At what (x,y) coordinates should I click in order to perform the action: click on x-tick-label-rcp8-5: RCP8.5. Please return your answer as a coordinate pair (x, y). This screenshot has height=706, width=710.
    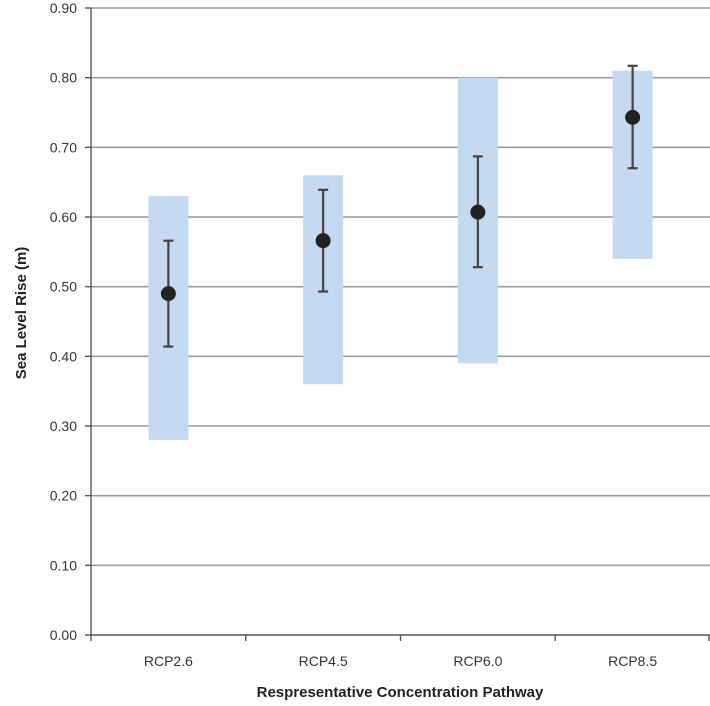
    Looking at the image, I should click on (632, 661).